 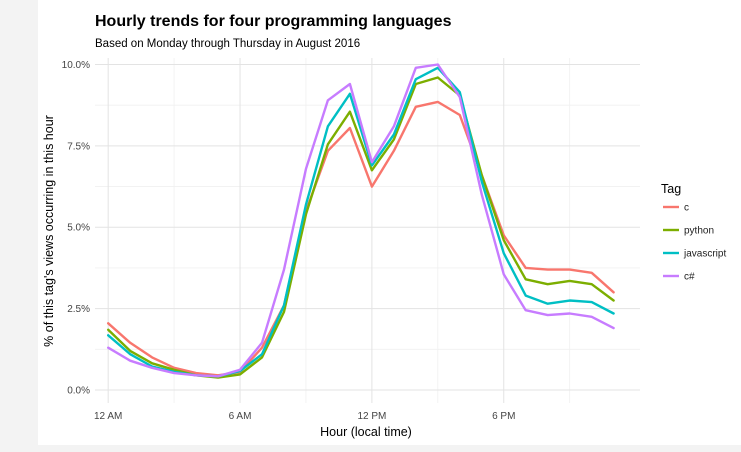 I want to click on y-tick-label: 5.0%, so click(x=78, y=228).